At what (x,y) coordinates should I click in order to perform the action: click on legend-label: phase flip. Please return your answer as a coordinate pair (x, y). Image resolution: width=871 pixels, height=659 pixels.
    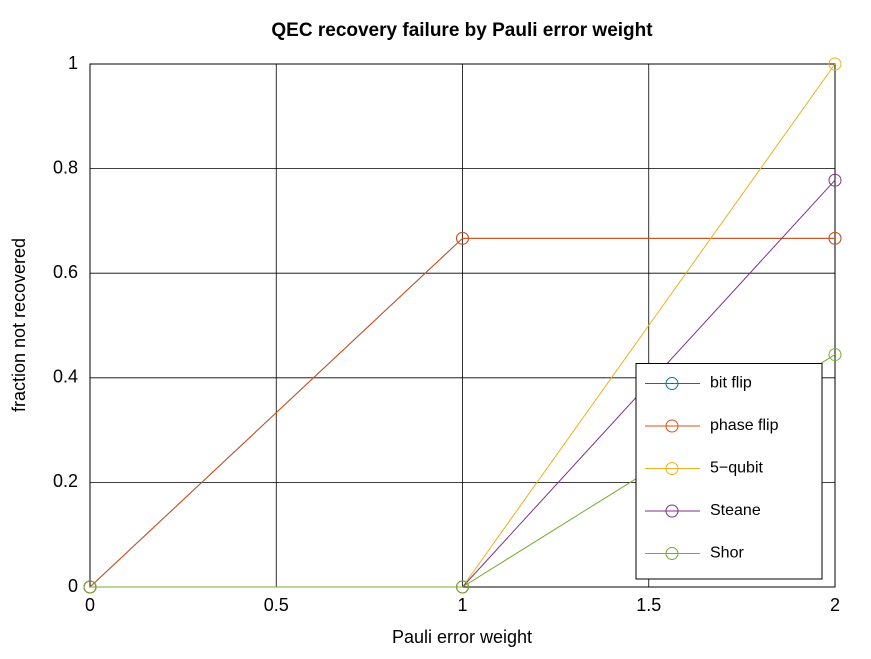
    Looking at the image, I should click on (744, 425).